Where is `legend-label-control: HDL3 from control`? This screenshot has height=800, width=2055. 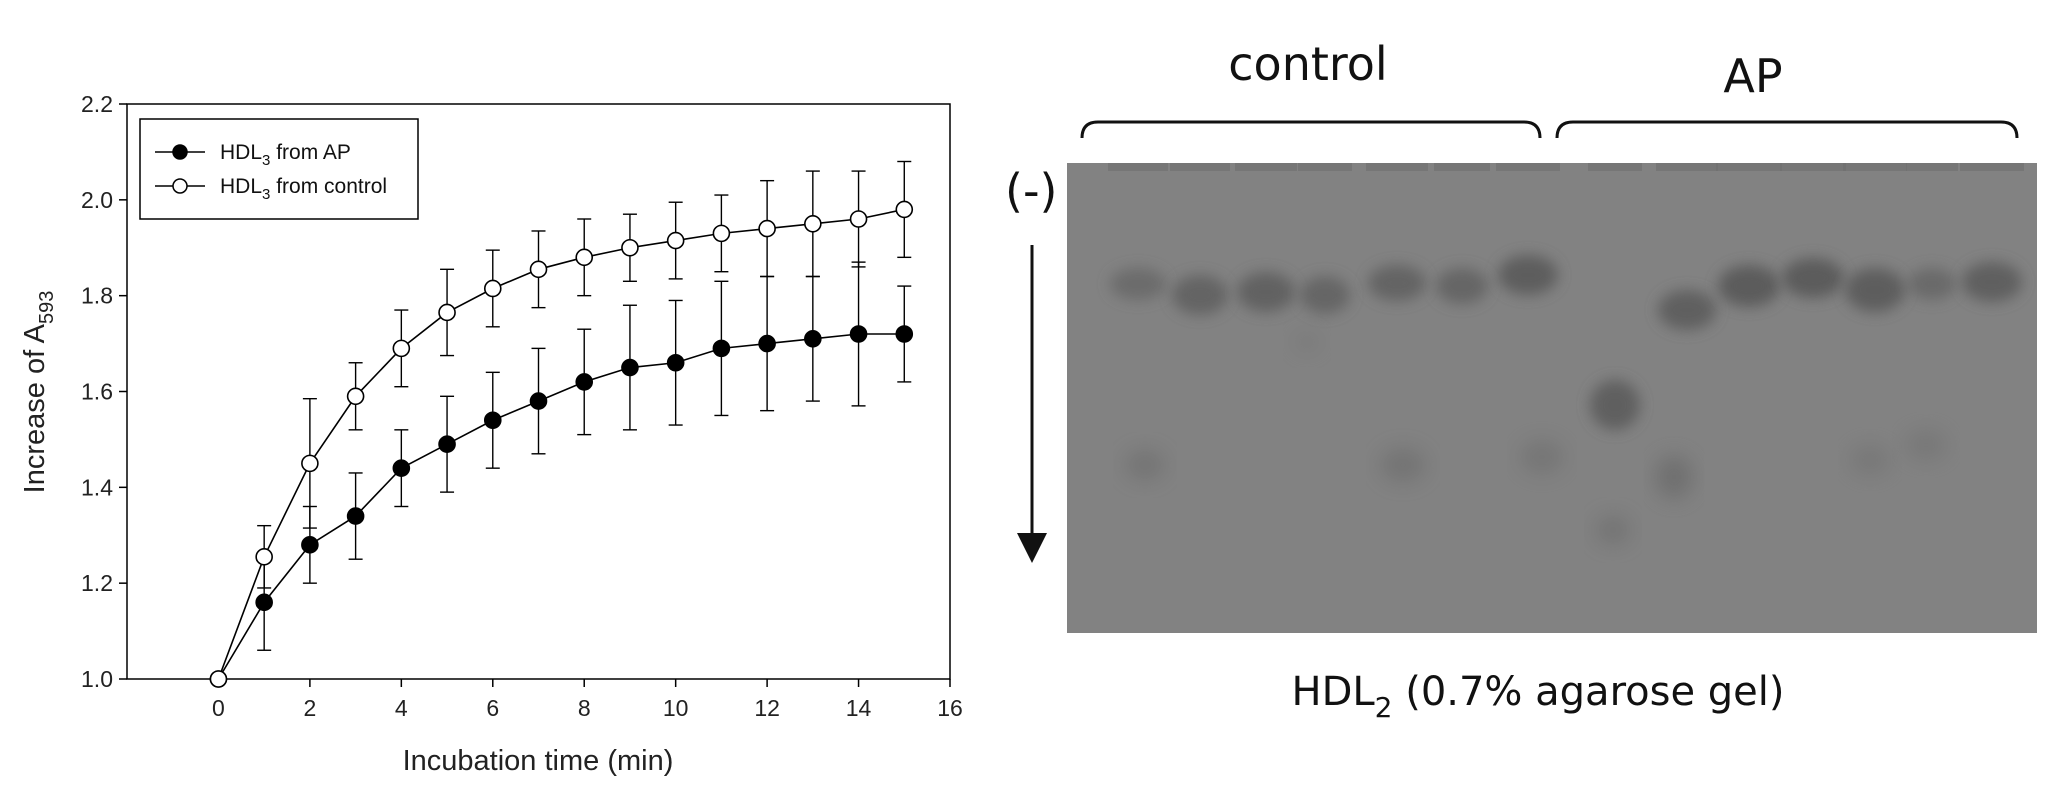
legend-label-control: HDL3 from control is located at coordinates (303, 189).